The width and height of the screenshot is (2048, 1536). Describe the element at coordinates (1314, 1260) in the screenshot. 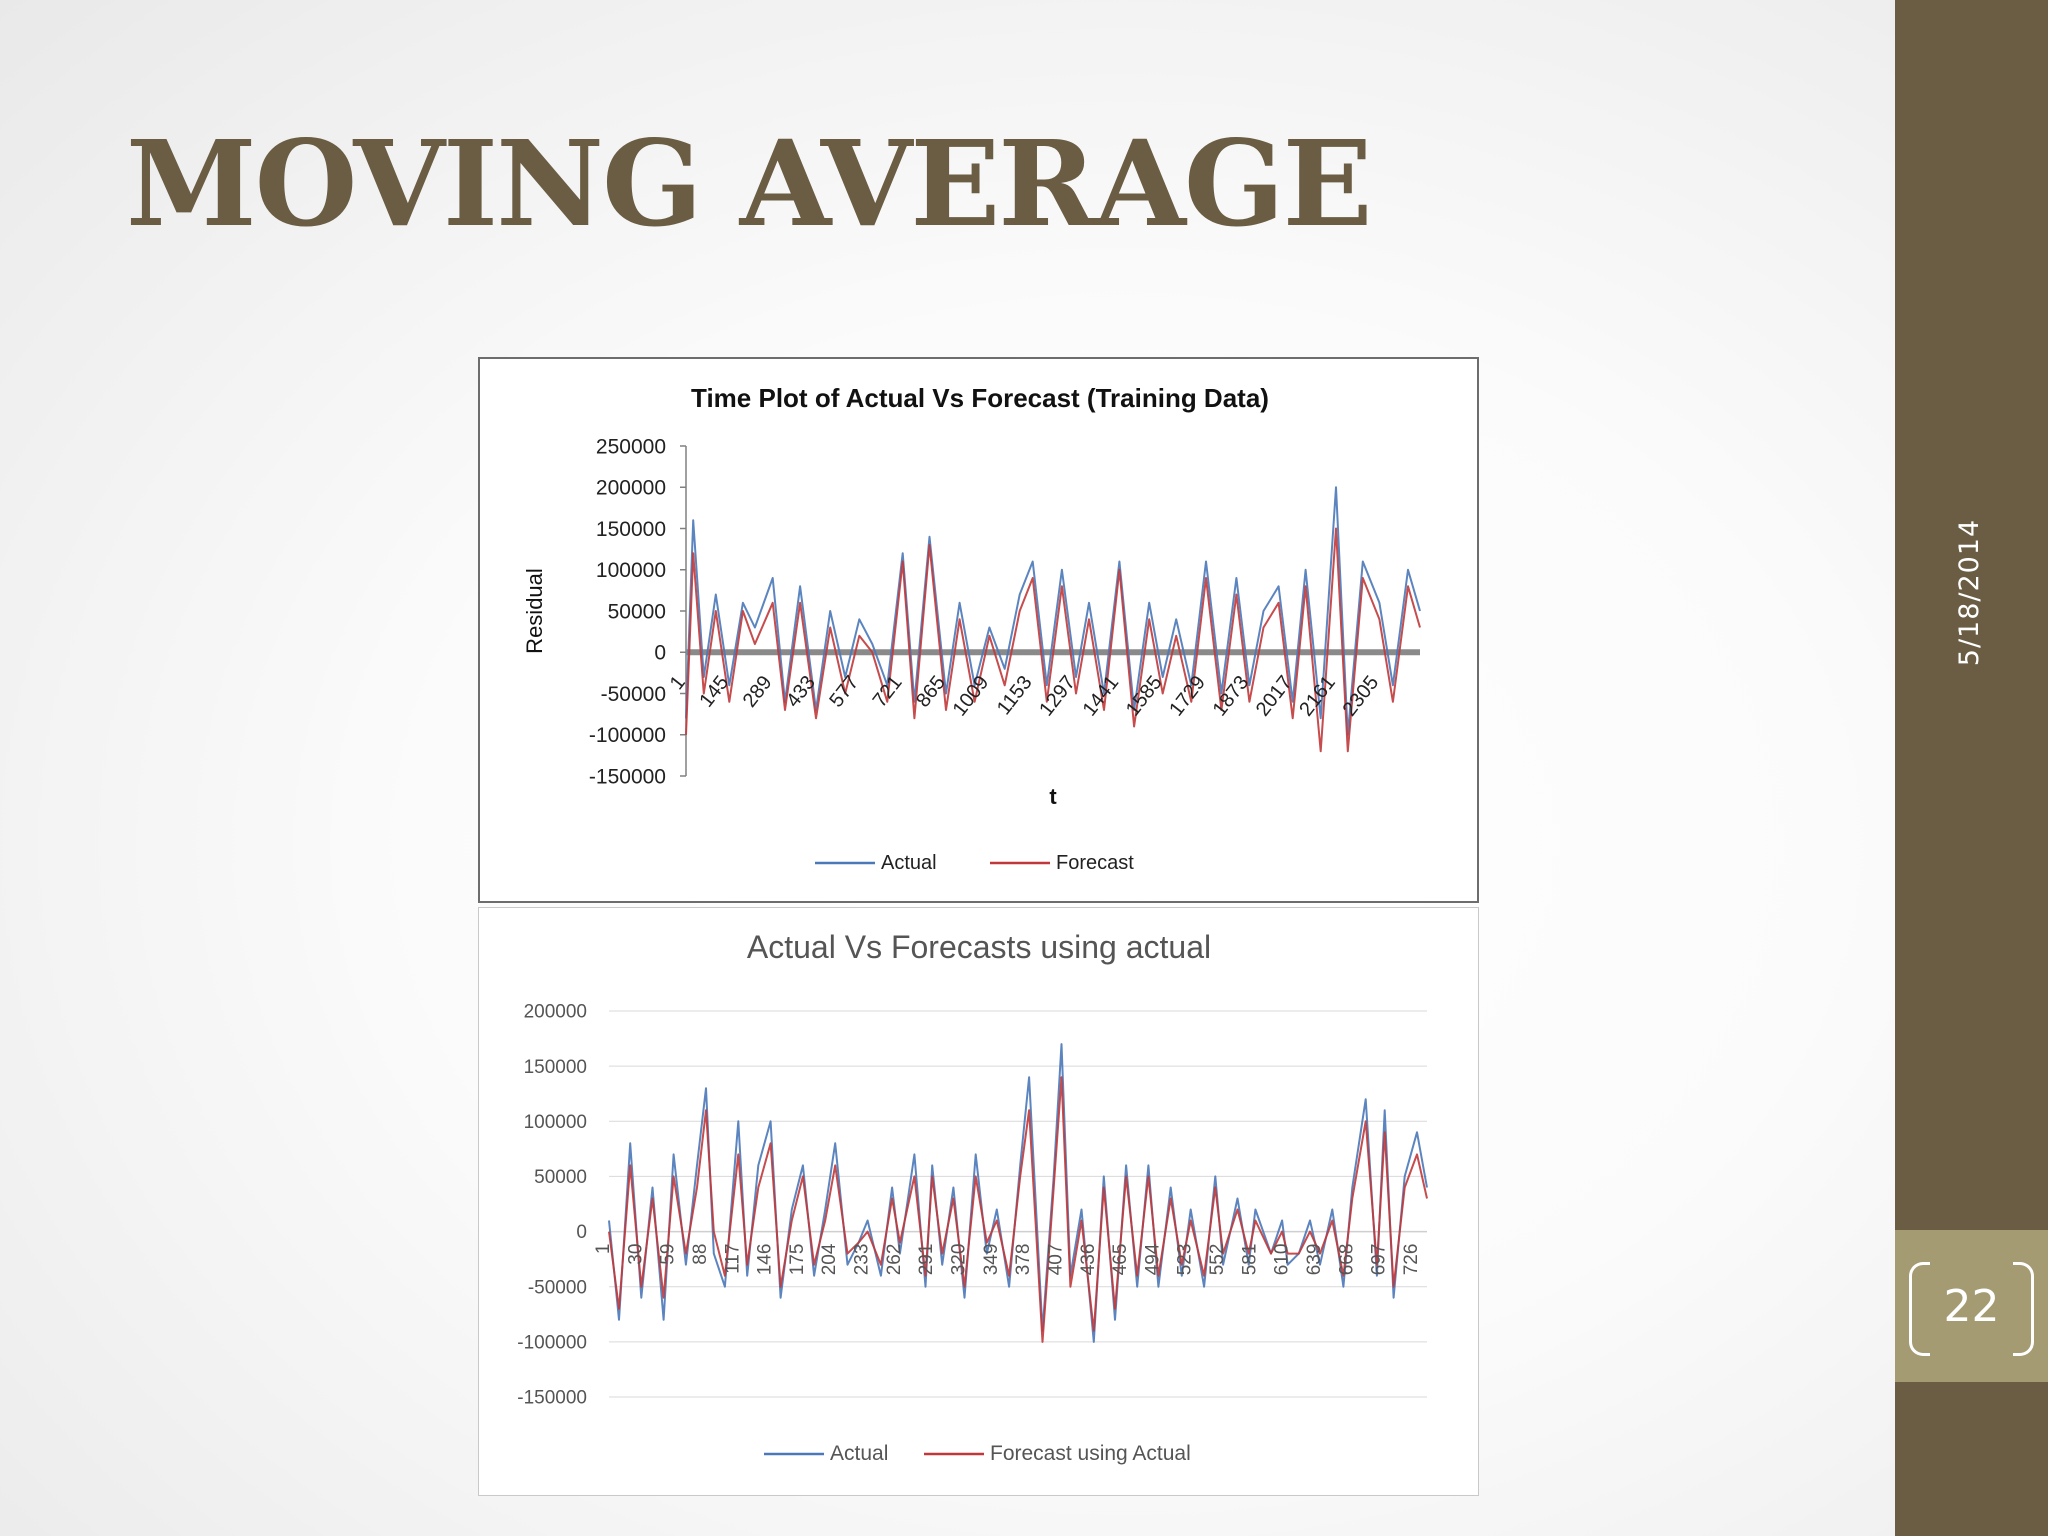

I see `x-tick-label: 639` at that location.